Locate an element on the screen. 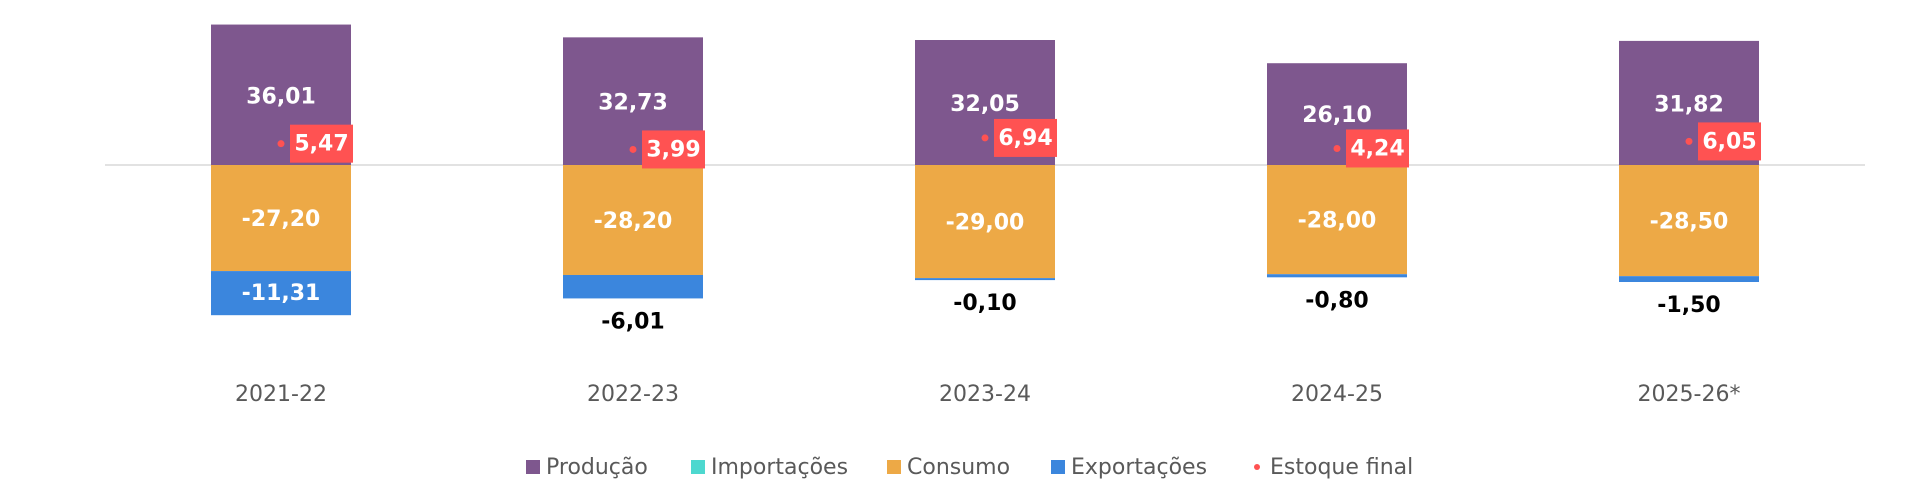  consumo-value-label: -29,00 is located at coordinates (985, 223).